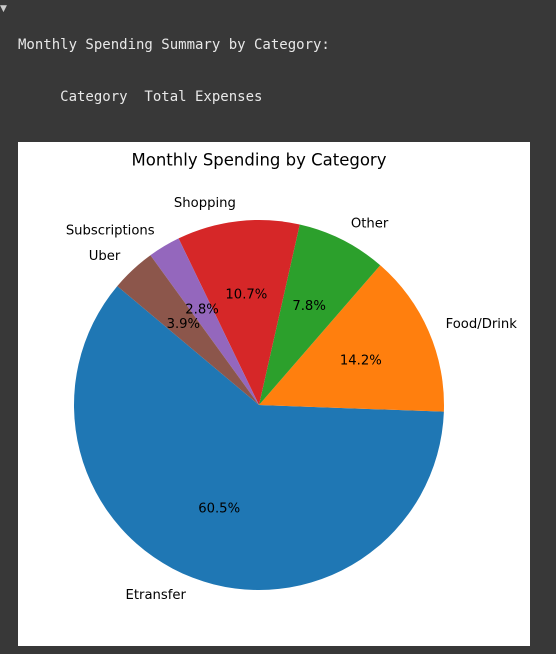  What do you see at coordinates (361, 361) in the screenshot?
I see `pie-percent-label: 14.2%` at bounding box center [361, 361].